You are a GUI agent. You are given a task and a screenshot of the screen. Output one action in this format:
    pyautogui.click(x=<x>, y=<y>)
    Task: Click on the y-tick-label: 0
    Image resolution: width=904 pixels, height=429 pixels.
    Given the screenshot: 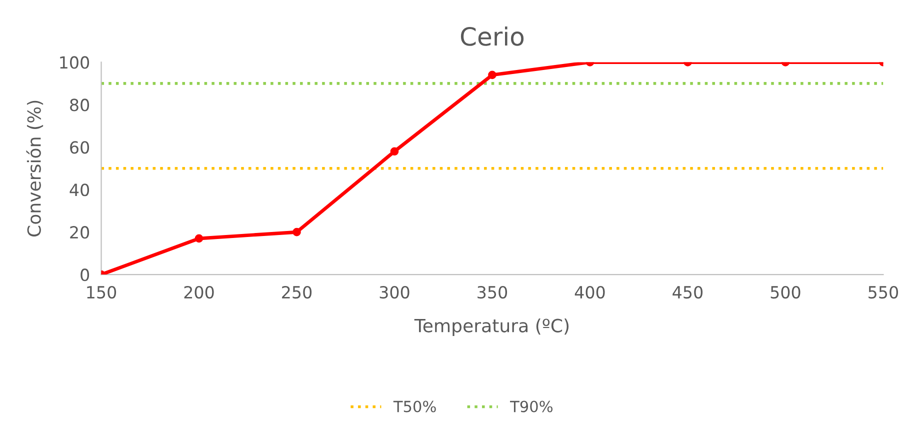 What is the action you would take?
    pyautogui.click(x=85, y=275)
    